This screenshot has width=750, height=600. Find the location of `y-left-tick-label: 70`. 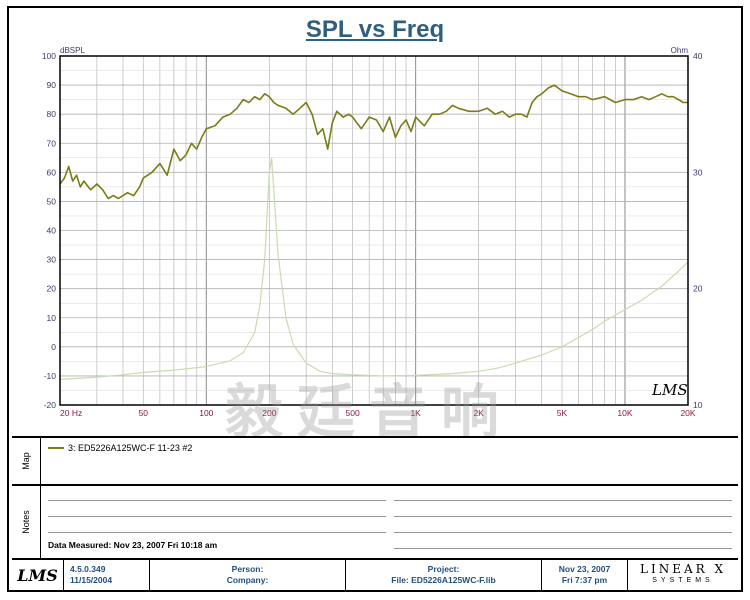

y-left-tick-label: 70 is located at coordinates (52, 143).